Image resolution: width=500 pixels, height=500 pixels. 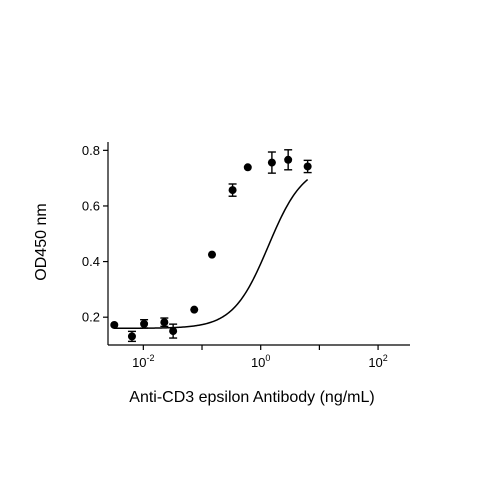 I want to click on y-tick-label: 0.8, so click(x=91, y=150).